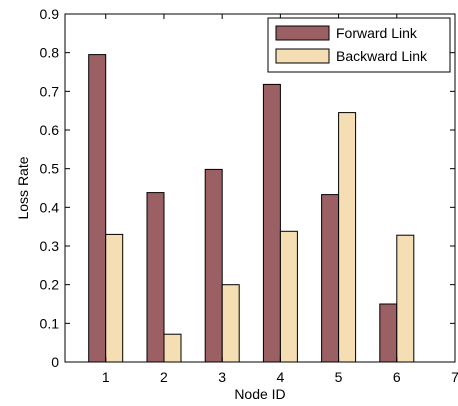 Image resolution: width=458 pixels, height=406 pixels. What do you see at coordinates (55, 362) in the screenshot?
I see `y-tick-label: 0` at bounding box center [55, 362].